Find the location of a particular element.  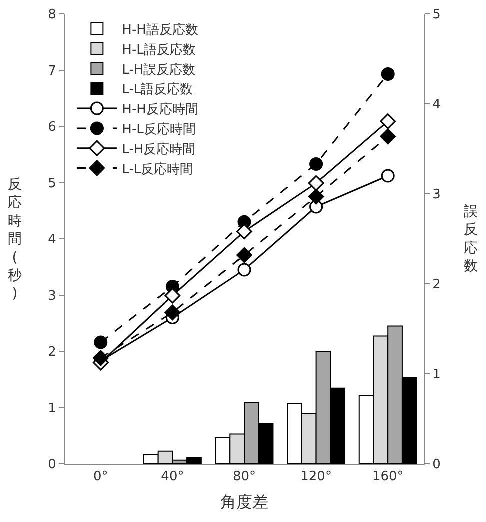

x-axis-title: 角度差 is located at coordinates (244, 502).